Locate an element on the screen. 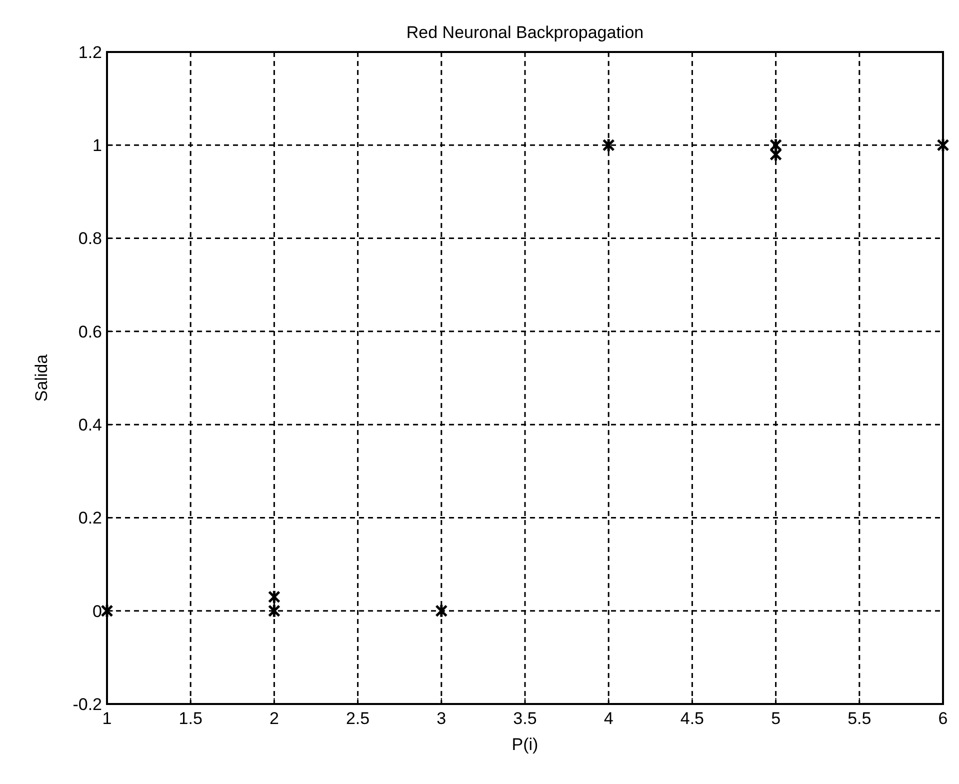 The height and width of the screenshot is (784, 959). y-axis-title: Salida is located at coordinates (41, 378).